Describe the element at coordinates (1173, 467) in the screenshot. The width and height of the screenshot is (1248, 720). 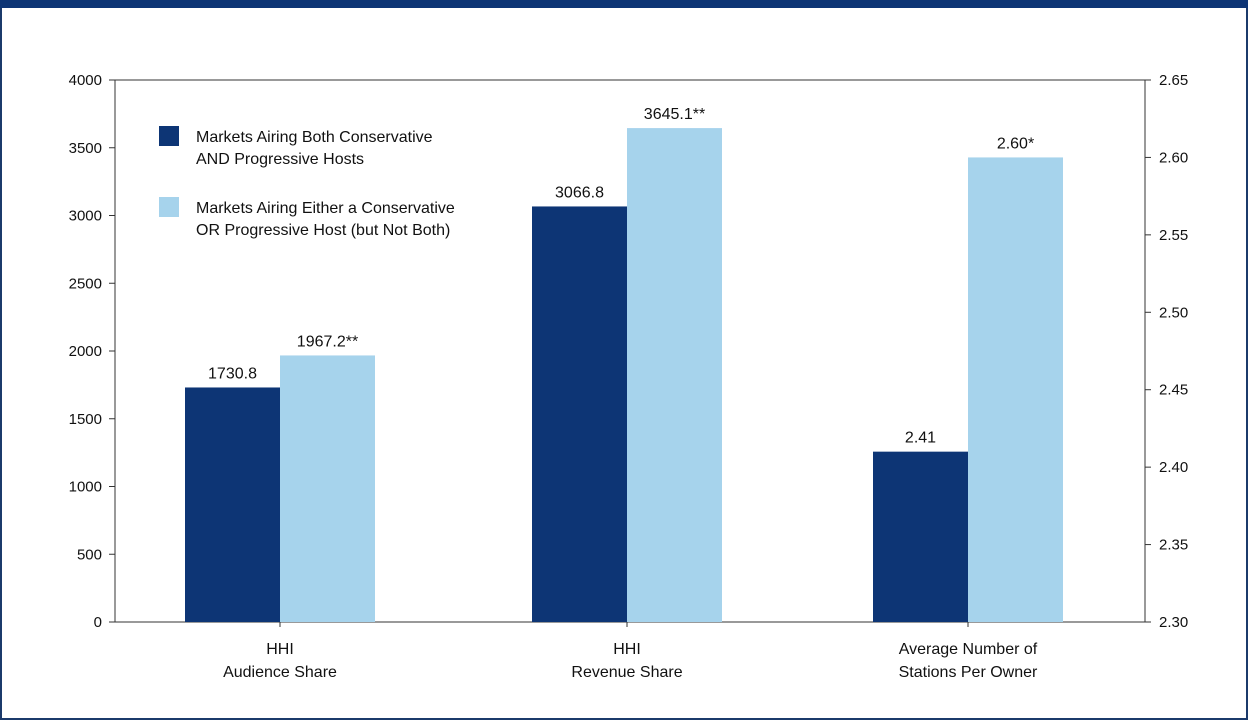
I see `right-tick-label: 2.40` at that location.